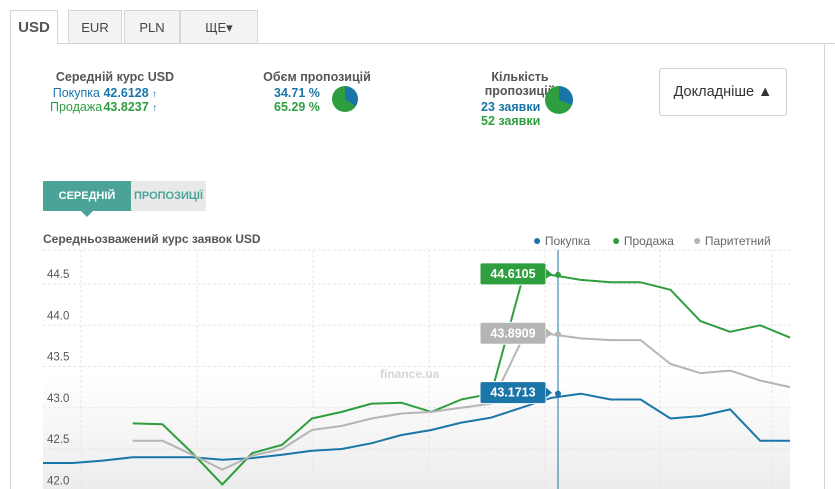  I want to click on legend-sell: ● Продажа, so click(643, 240).